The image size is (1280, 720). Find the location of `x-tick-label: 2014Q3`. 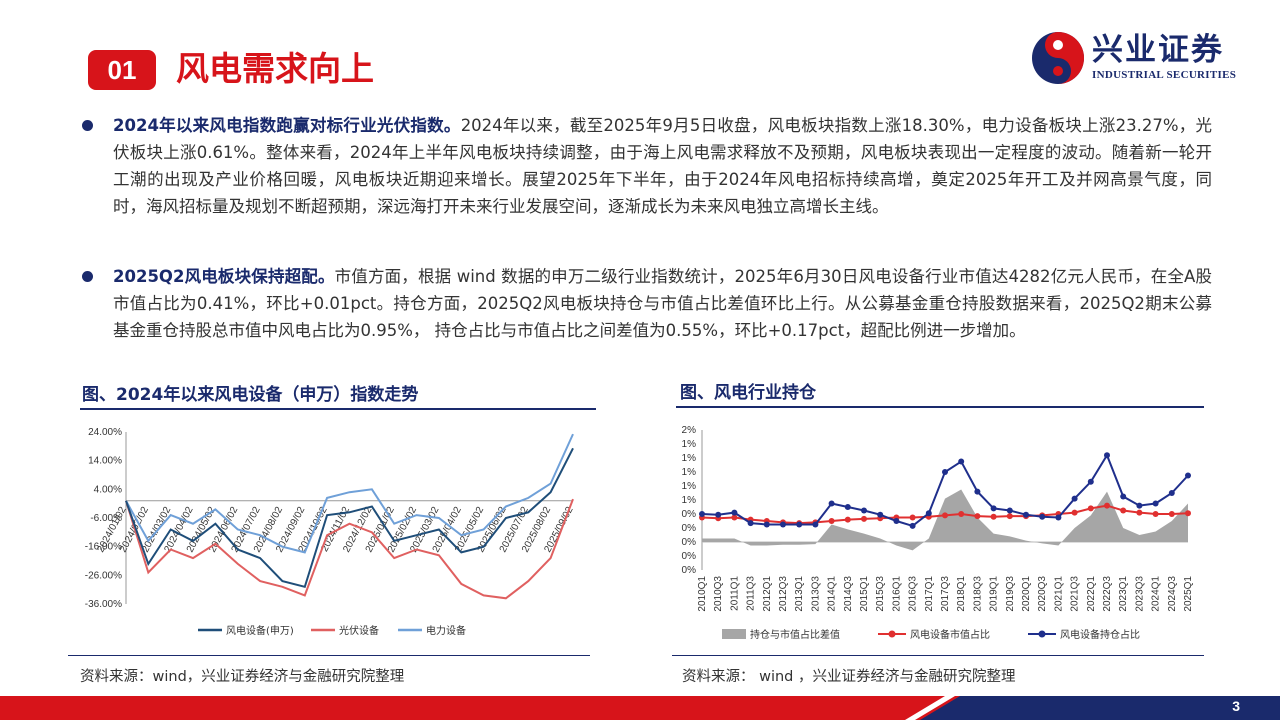

x-tick-label: 2014Q3 is located at coordinates (848, 594).